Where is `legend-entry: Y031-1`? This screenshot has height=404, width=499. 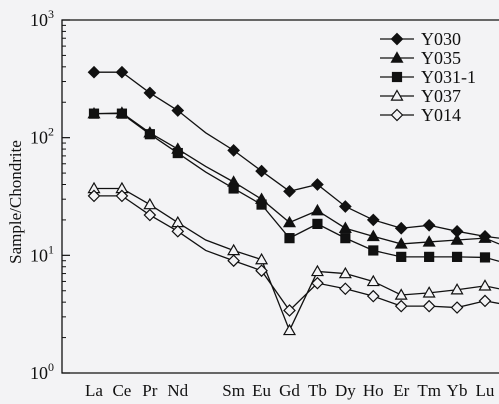 legend-entry: Y031-1 is located at coordinates (428, 77).